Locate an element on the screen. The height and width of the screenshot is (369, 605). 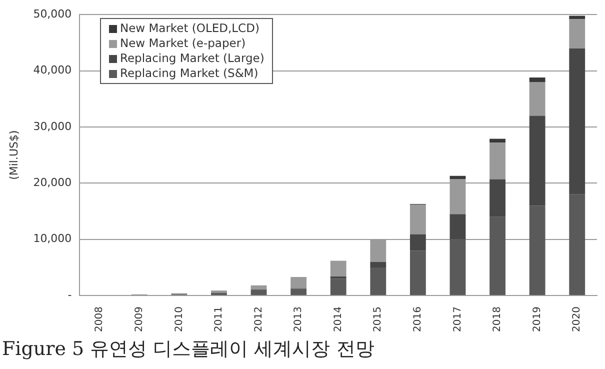
legend-label: Replacing Market (Large) is located at coordinates (192, 58).